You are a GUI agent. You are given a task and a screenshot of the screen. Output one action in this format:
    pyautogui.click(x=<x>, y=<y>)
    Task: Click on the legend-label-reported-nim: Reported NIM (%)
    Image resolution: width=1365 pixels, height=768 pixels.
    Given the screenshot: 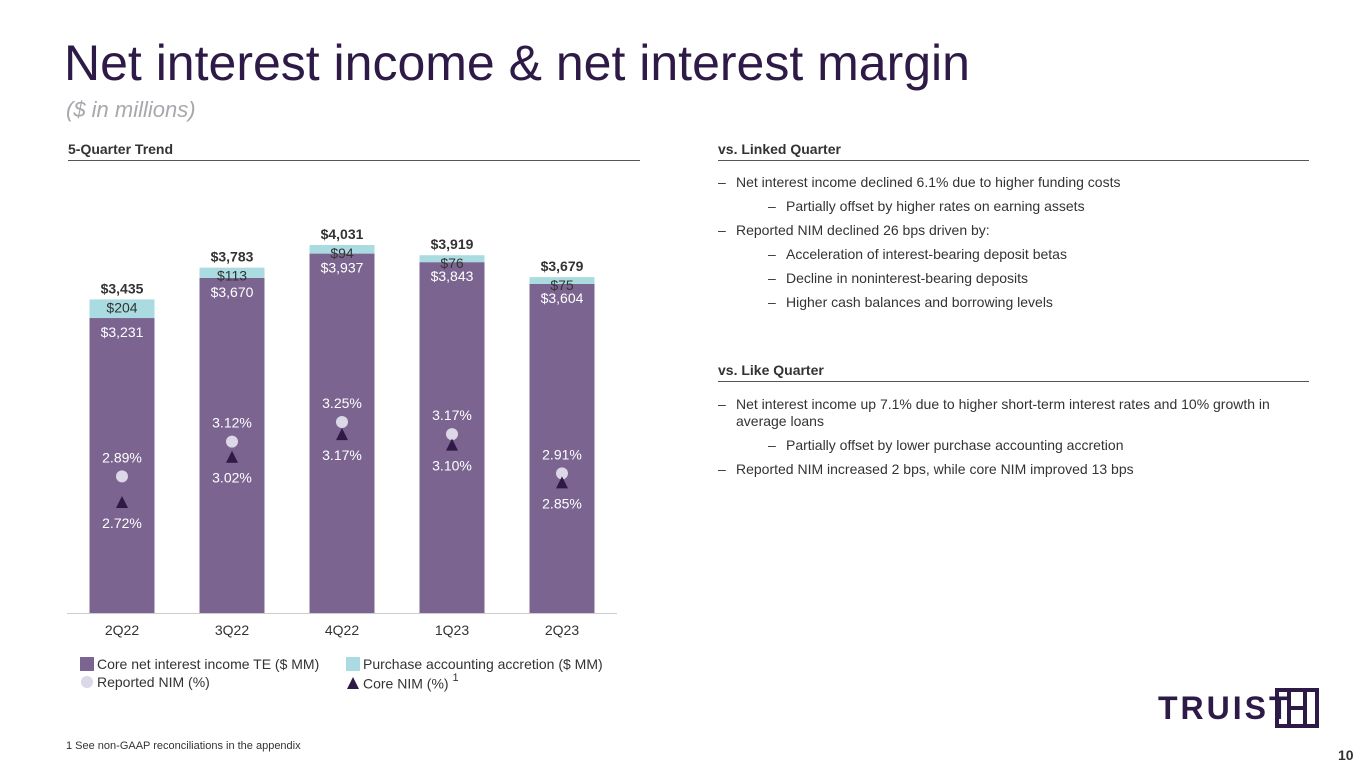 What is the action you would take?
    pyautogui.click(x=153, y=682)
    